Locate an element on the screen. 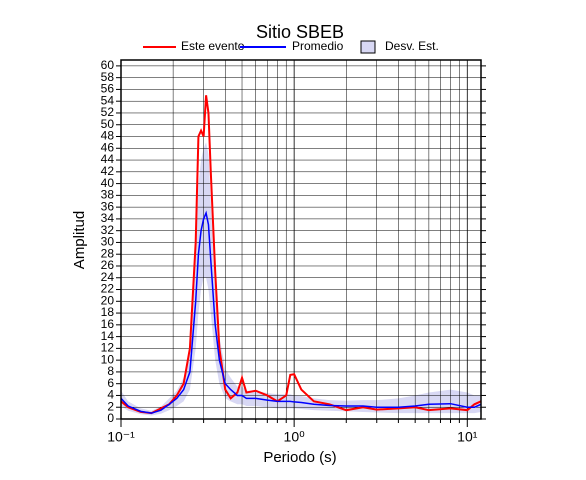 This screenshot has height=480, width=586. y-axis-label: Amplitud is located at coordinates (79, 240).